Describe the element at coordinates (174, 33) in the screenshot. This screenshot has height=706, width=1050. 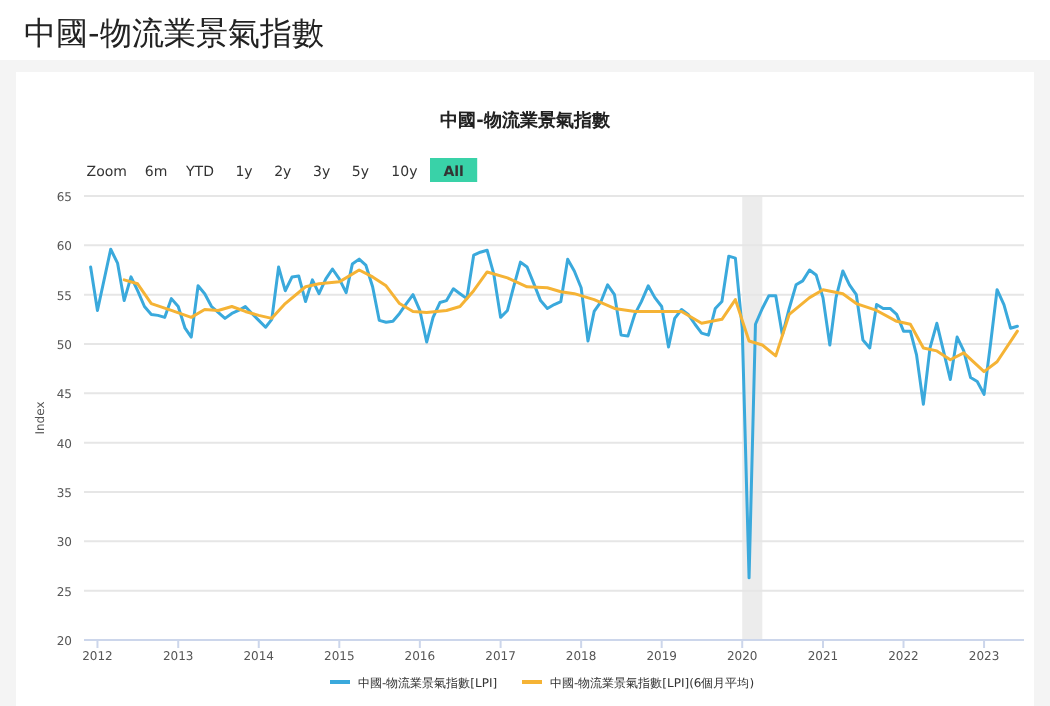
I see `chart-title: 中國-物流業景氣指數` at that location.